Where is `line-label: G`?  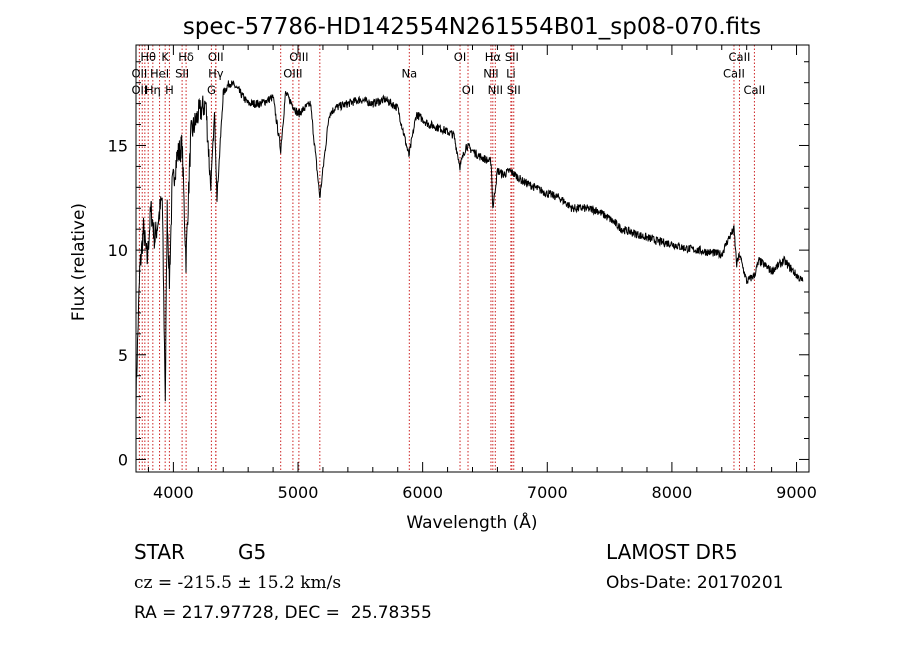 line-label: G is located at coordinates (211, 90).